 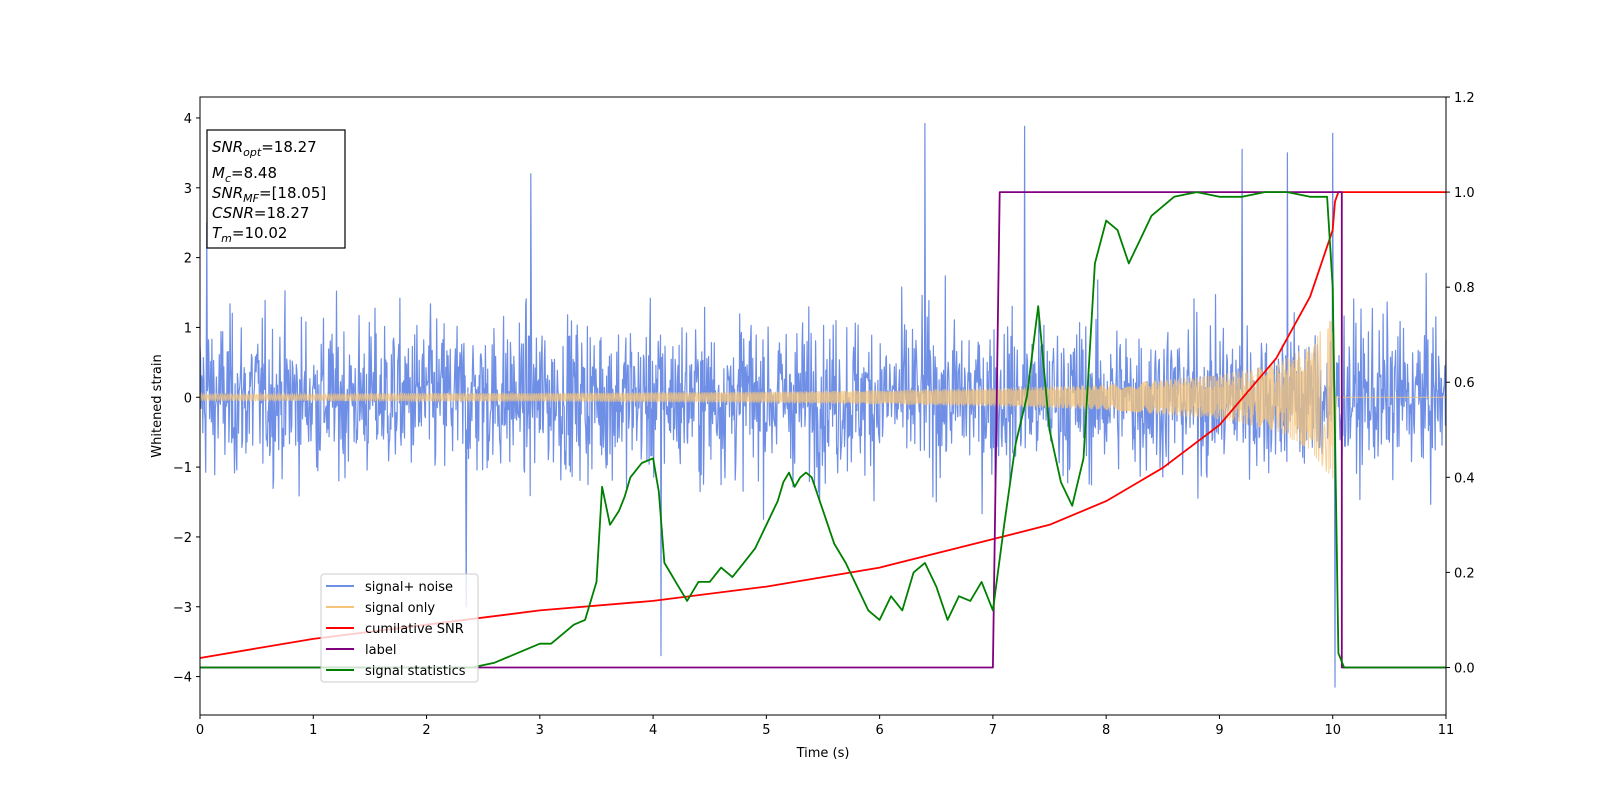 I want to click on x-axis-label: Time (s), so click(x=823, y=753).